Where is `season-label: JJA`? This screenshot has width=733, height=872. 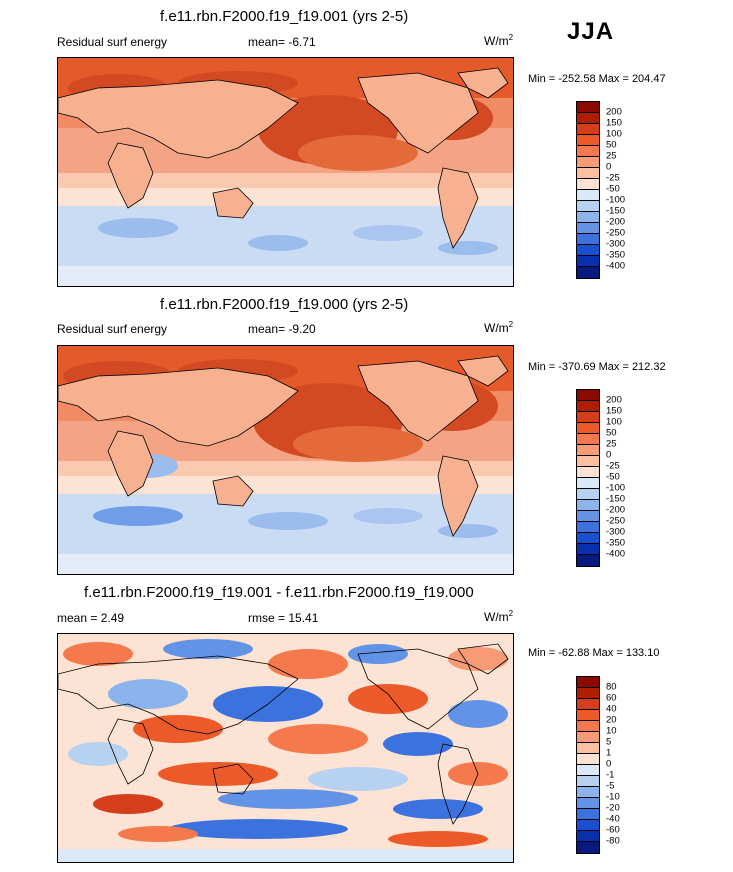
season-label: JJA is located at coordinates (591, 31).